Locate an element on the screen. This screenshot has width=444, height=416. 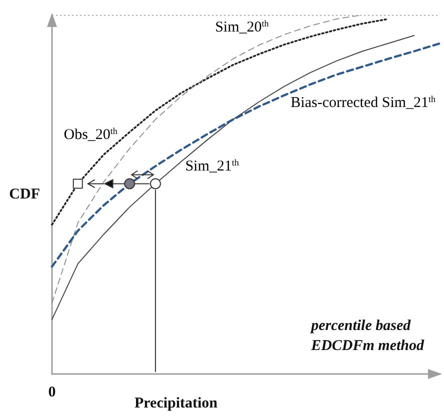
text: 0 is located at coordinates (52, 392).